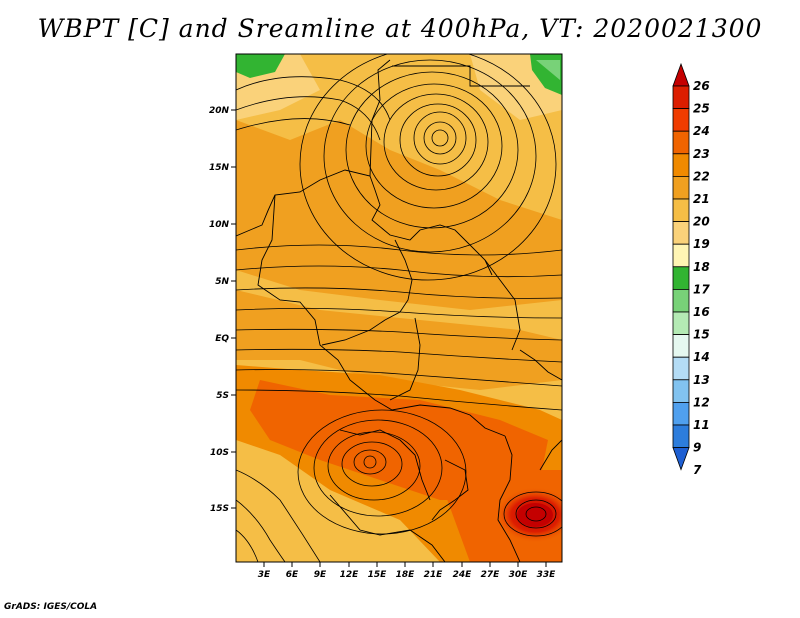 The height and width of the screenshot is (618, 800). Describe the element at coordinates (222, 339) in the screenshot. I see `lat-label: EQ` at that location.